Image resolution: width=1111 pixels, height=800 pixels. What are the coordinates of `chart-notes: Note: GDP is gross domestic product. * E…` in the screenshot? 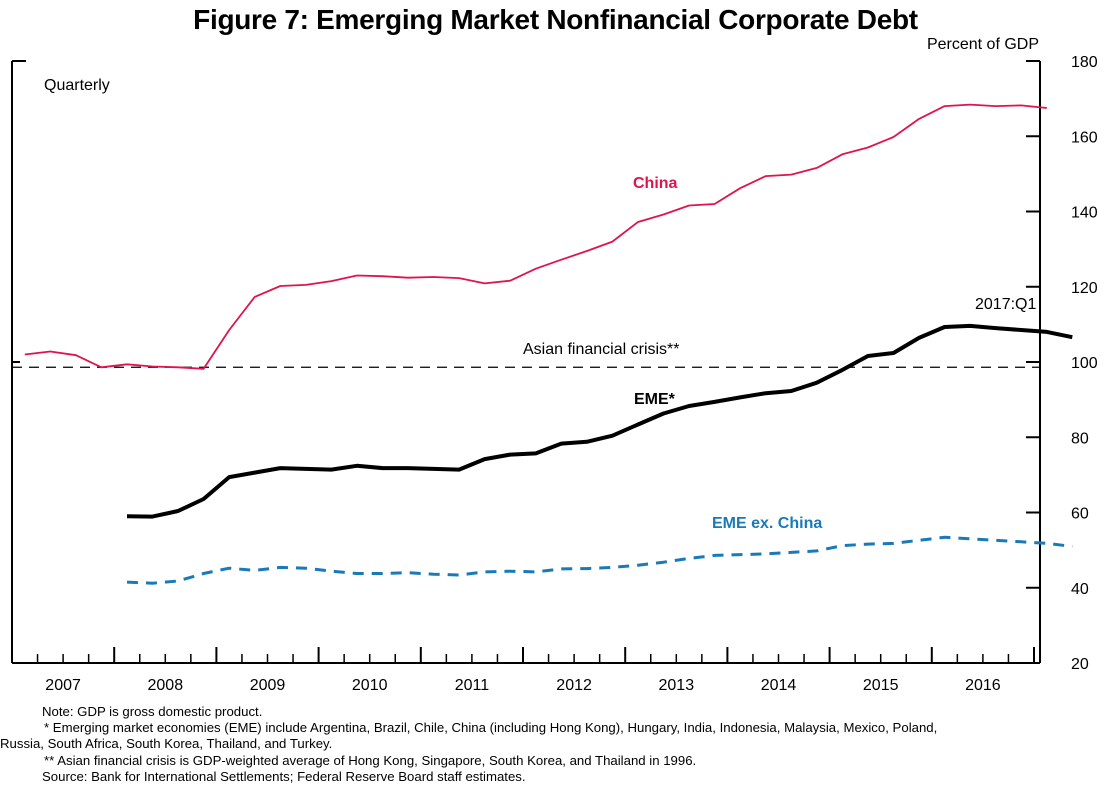 It's located at (550, 744).